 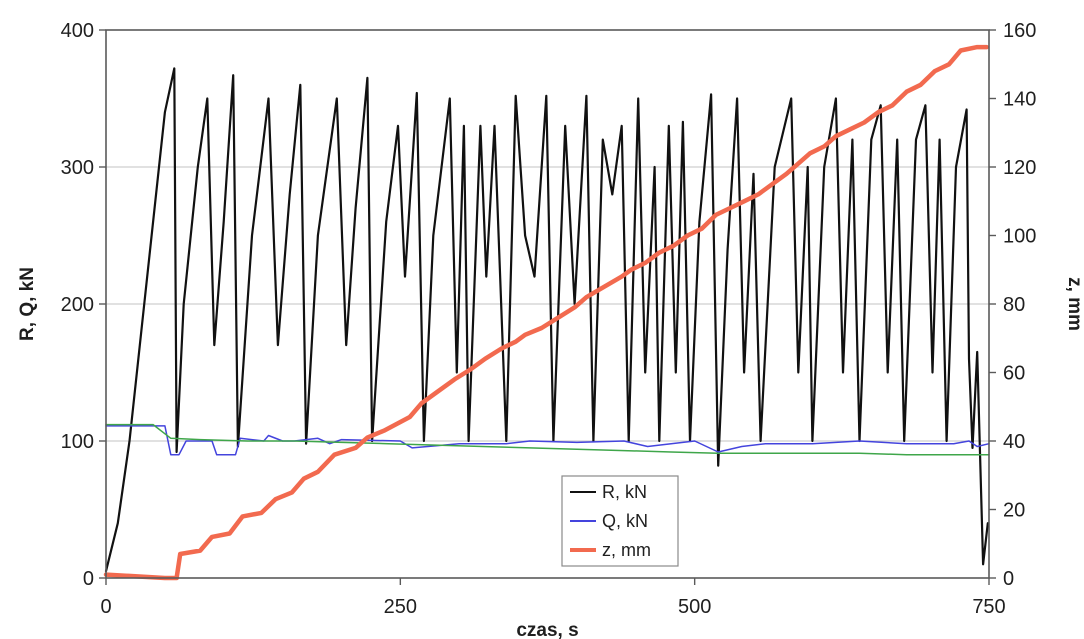 What do you see at coordinates (105, 607) in the screenshot?
I see `x-tick-label-0: 0` at bounding box center [105, 607].